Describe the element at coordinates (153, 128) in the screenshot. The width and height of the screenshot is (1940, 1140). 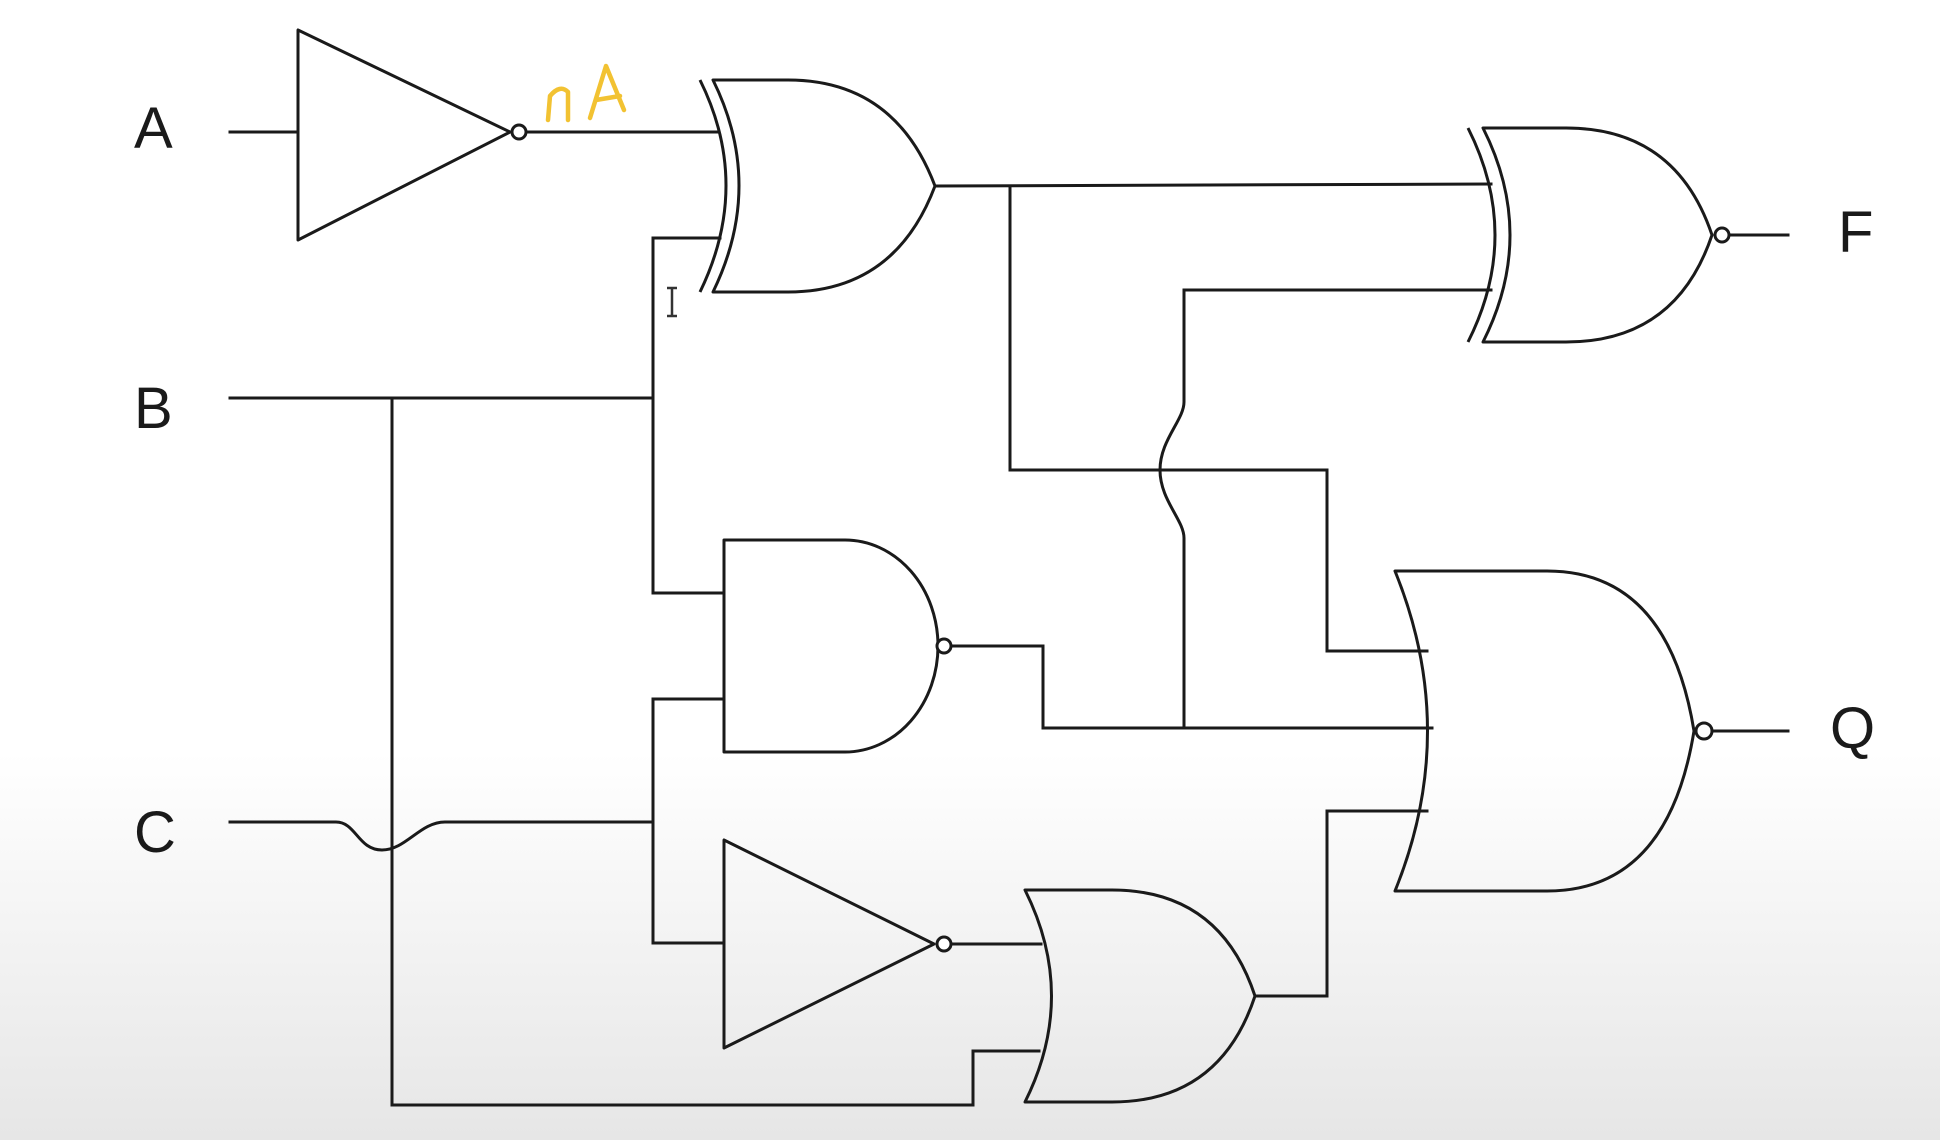
I see `input-label-a: A` at that location.